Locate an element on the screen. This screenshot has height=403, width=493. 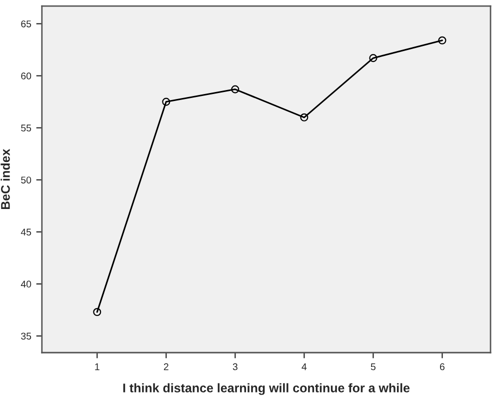
x-tick-label: 5 is located at coordinates (373, 366).